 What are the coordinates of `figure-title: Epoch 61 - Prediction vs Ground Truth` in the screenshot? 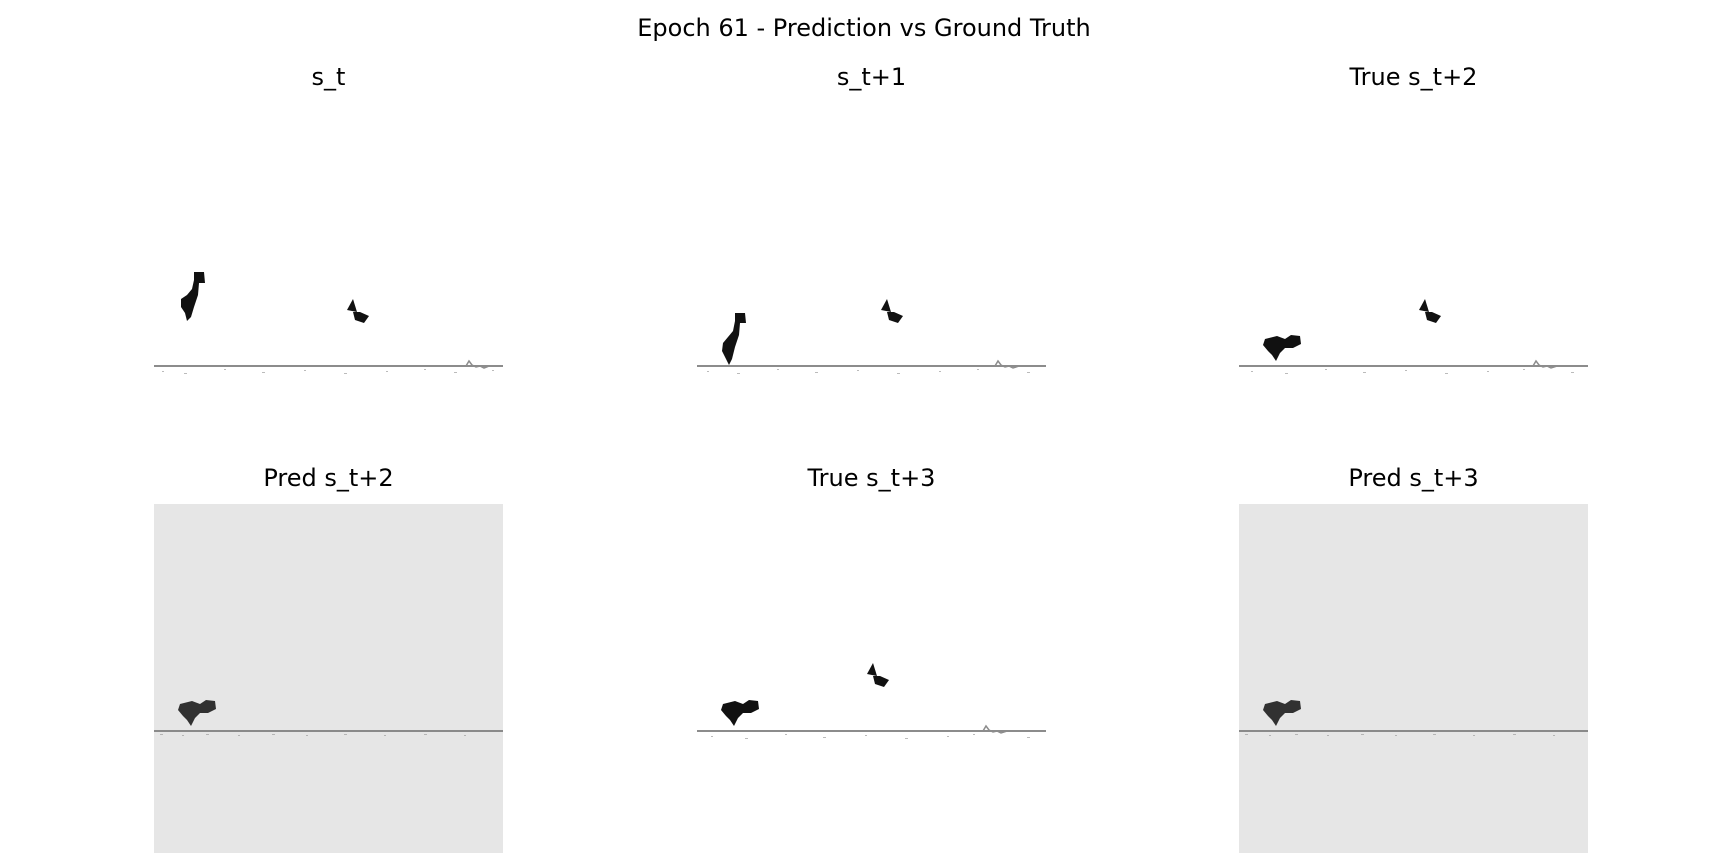 It's located at (864, 28).